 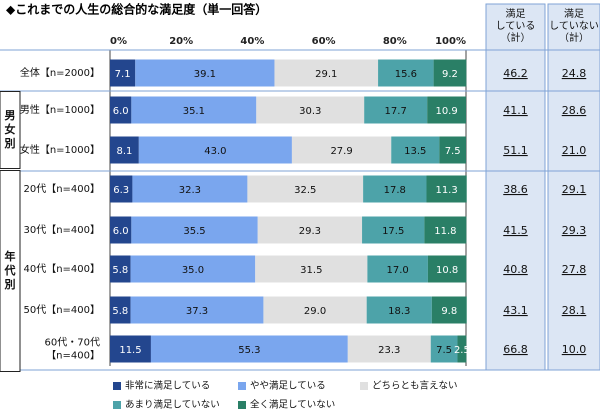 I want to click on summary-value: 21.0, so click(x=574, y=150).